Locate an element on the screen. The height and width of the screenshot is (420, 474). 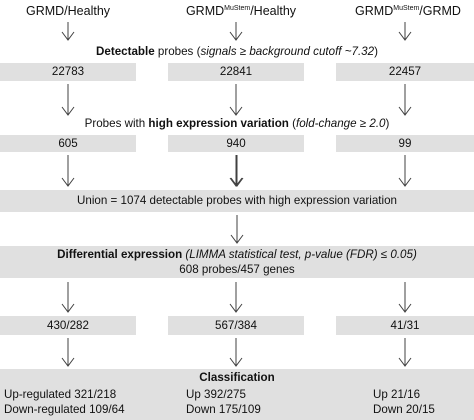
header-grmd-mustem-grmd: GRMDMuStem/GRMD is located at coordinates (408, 11).